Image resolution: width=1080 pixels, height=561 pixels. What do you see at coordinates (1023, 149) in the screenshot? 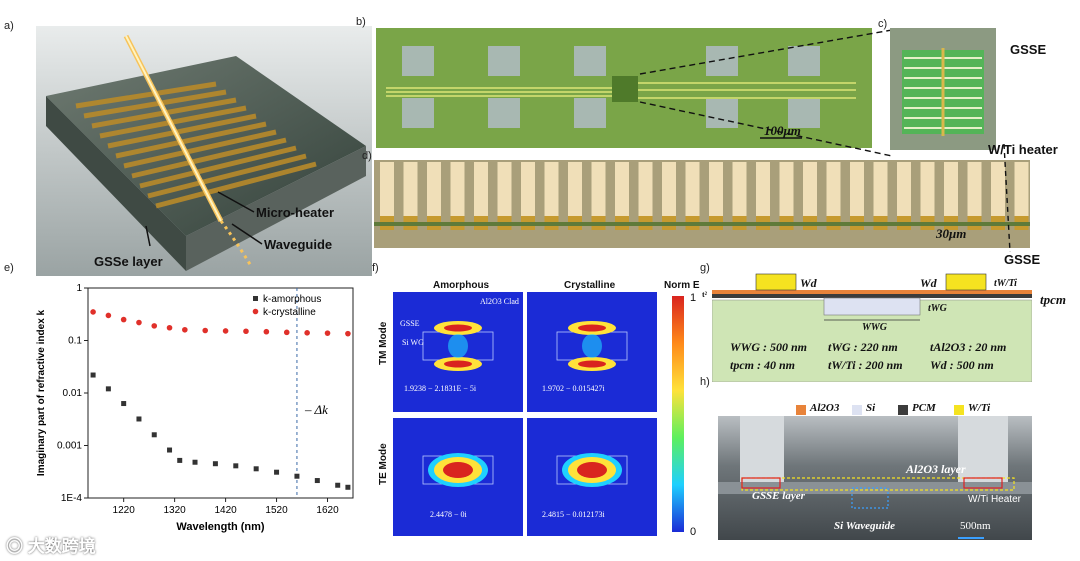
I see `heater-label-c: W/Ti heater` at bounding box center [1023, 149].